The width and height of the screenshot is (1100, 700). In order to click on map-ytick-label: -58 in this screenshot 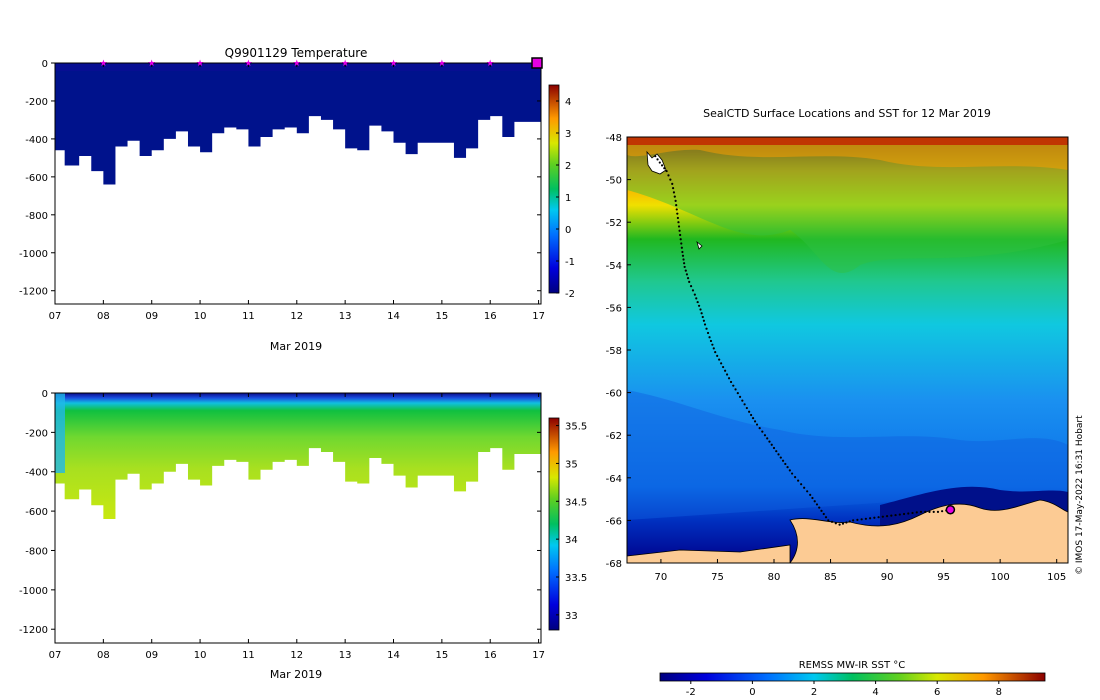, I will do `click(614, 351)`.